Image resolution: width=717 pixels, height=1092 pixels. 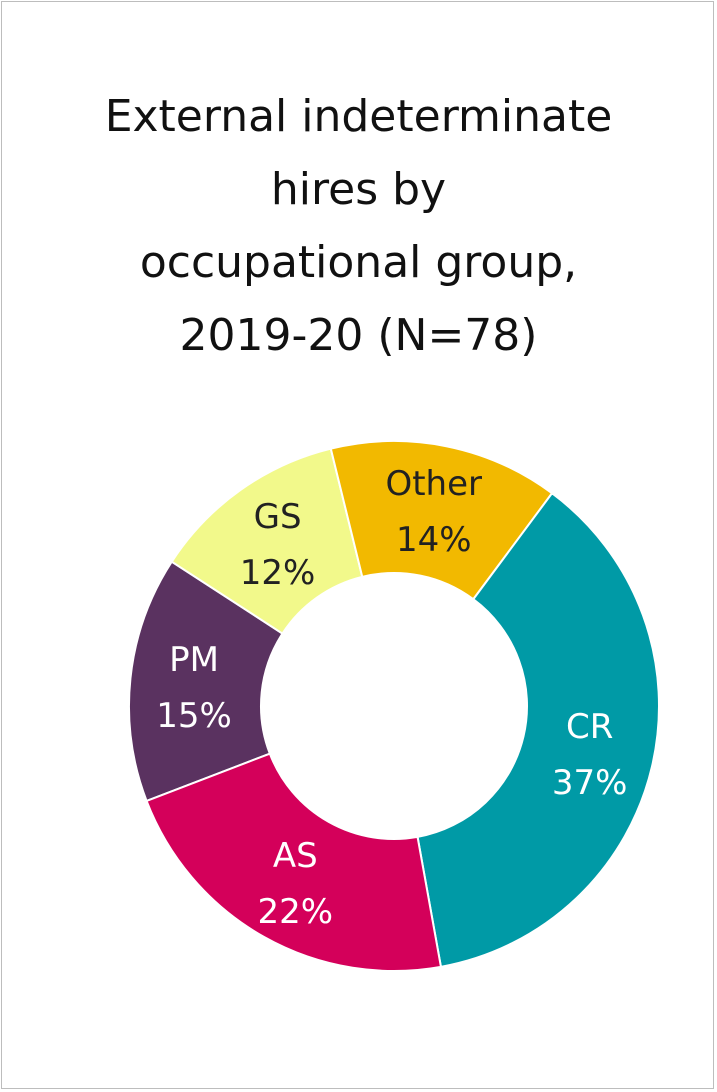 I want to click on slice-other-name-label: Other, so click(x=433, y=484).